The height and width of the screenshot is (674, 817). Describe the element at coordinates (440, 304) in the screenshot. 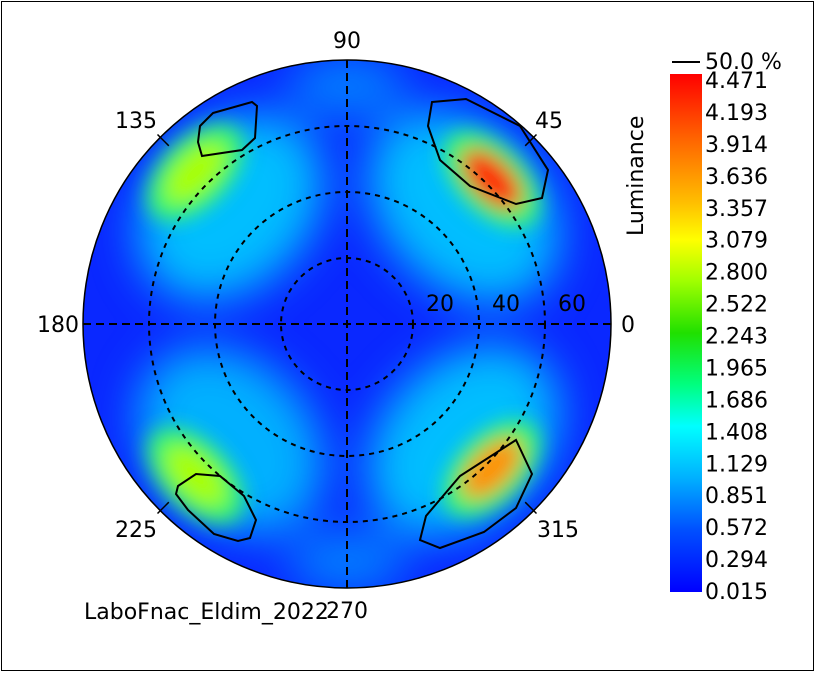

I see `radial-label-20: 20` at that location.